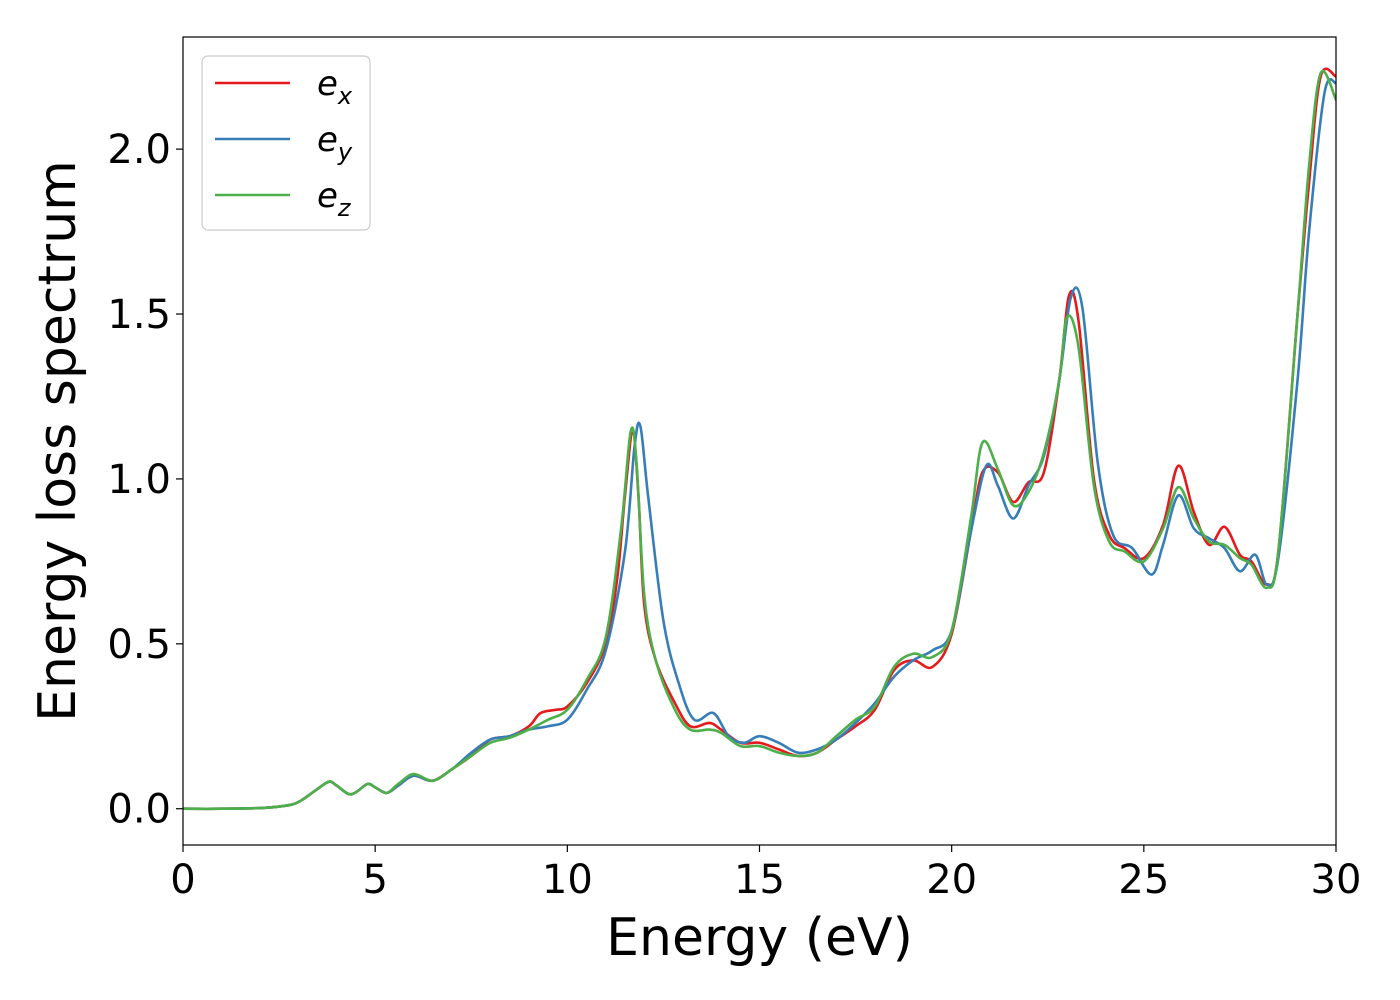 The height and width of the screenshot is (1000, 1400). What do you see at coordinates (139, 150) in the screenshot?
I see `y-tick-label: 2.0` at bounding box center [139, 150].